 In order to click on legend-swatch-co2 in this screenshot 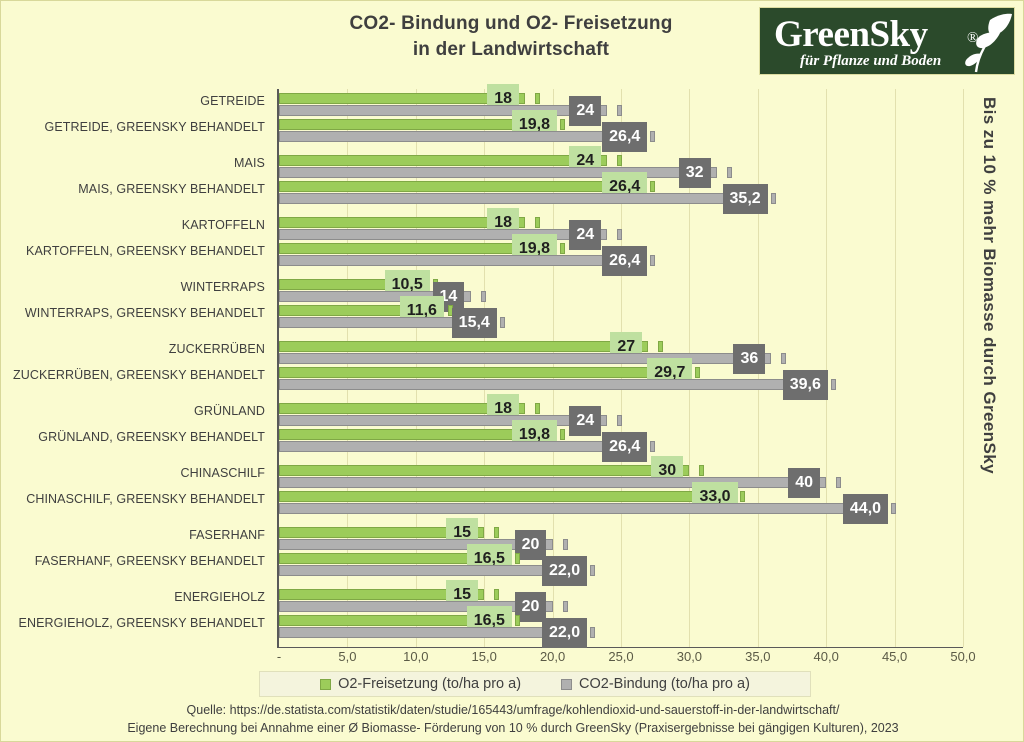, I will do `click(567, 684)`.